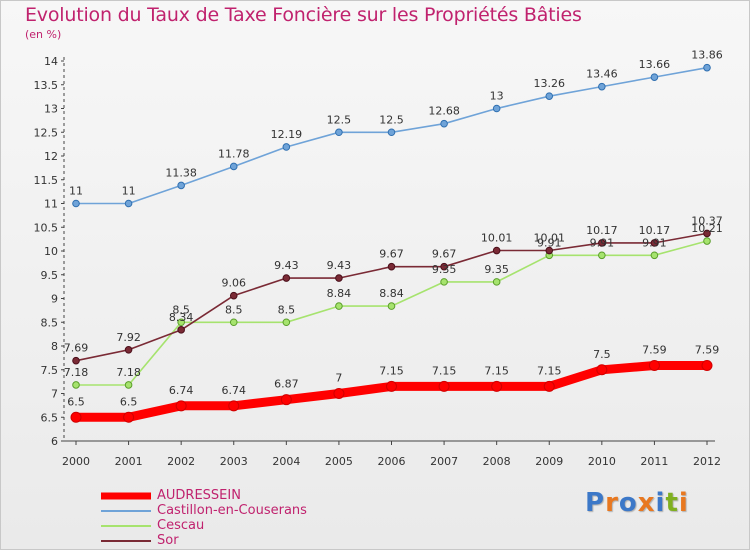 The image size is (750, 550). What do you see at coordinates (126, 525) in the screenshot?
I see `legend-swatch-cescau` at bounding box center [126, 525].